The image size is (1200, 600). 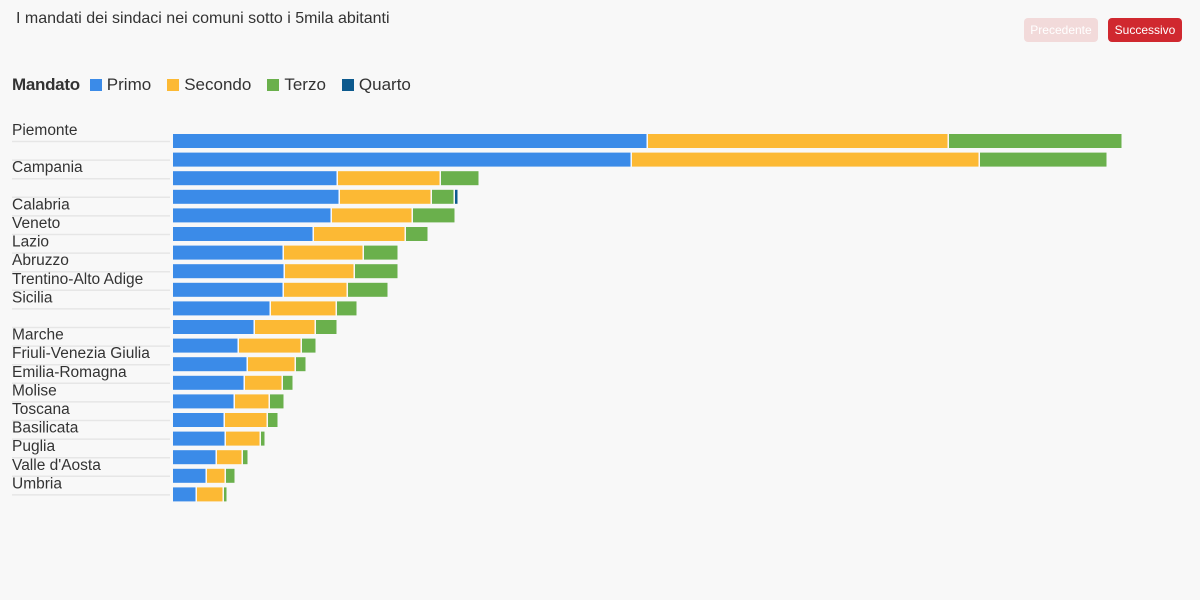 I want to click on category-label: Calabria, so click(x=41, y=204).